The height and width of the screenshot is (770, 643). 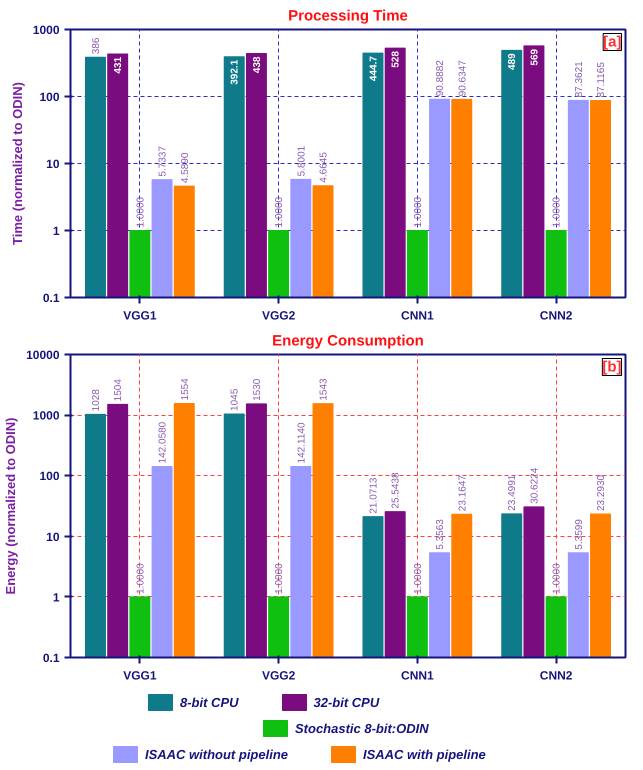 What do you see at coordinates (579, 79) in the screenshot?
I see `data-label: 87.3621` at bounding box center [579, 79].